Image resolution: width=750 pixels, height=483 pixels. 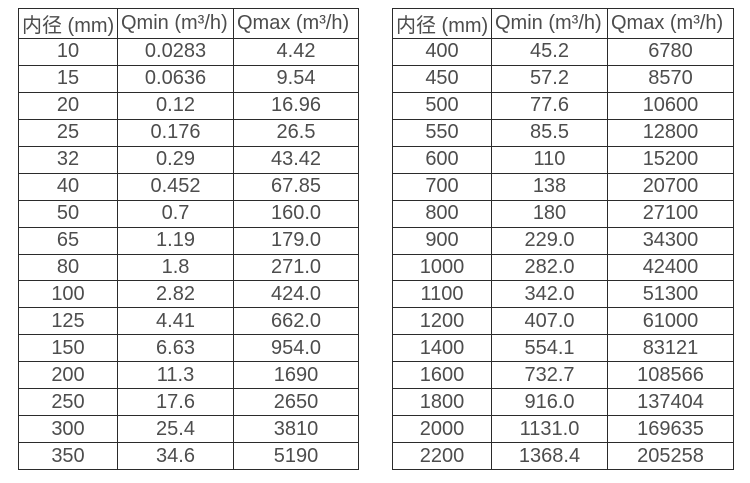 What do you see at coordinates (175, 321) in the screenshot?
I see `table-cell: 4.41` at bounding box center [175, 321].